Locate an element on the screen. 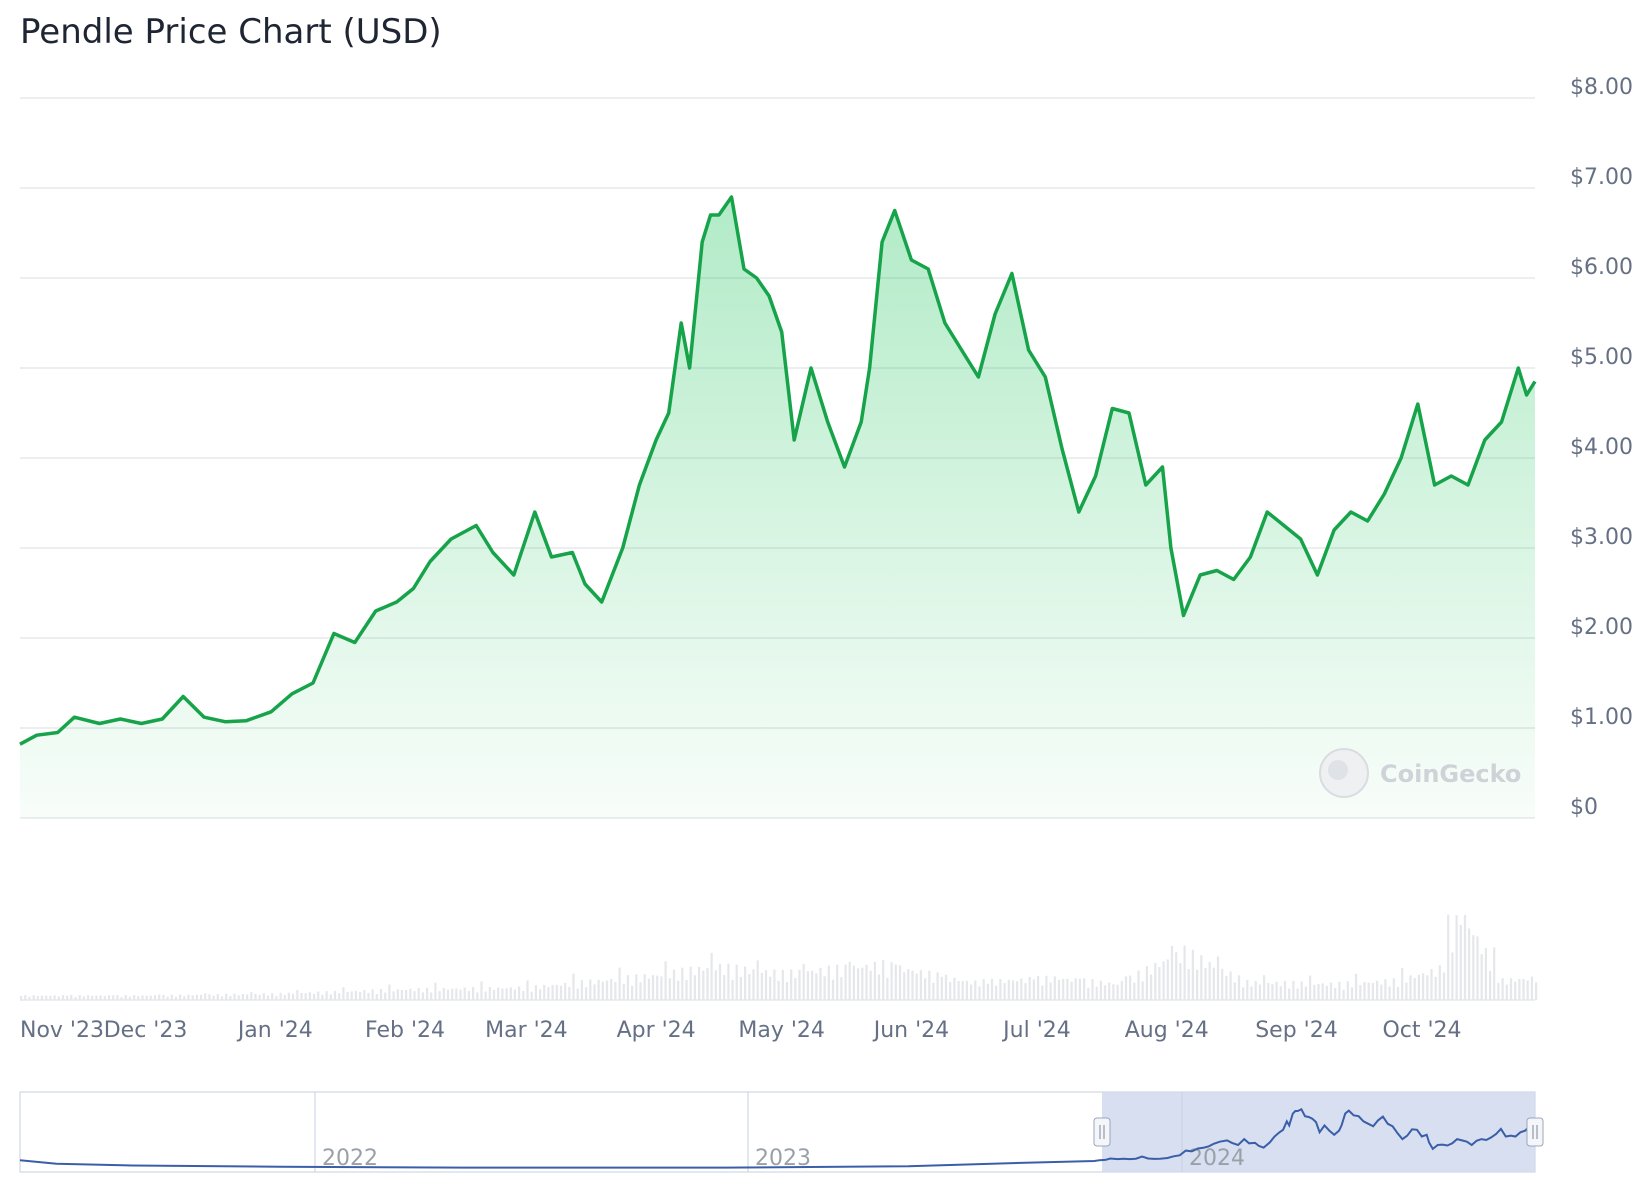  y-tick-label: $5.00 is located at coordinates (1601, 357).